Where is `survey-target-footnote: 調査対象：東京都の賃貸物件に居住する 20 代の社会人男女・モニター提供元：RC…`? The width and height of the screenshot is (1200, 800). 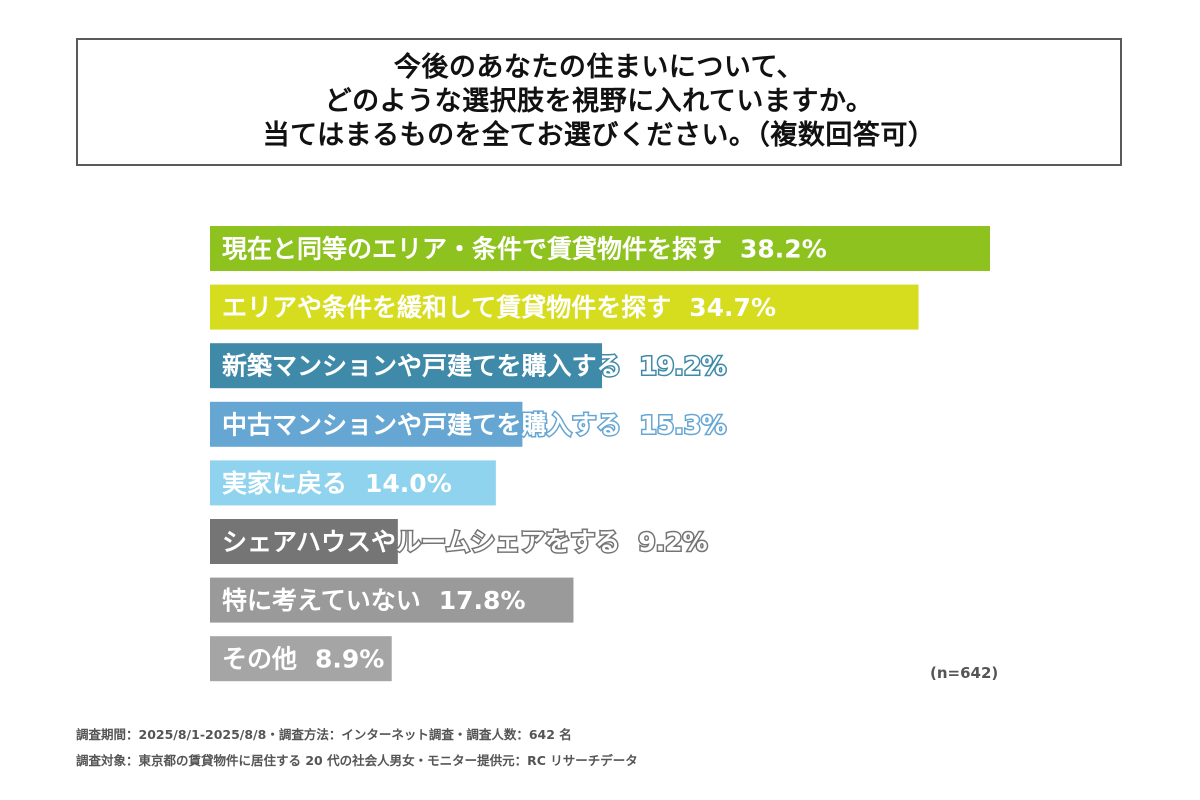 survey-target-footnote: 調査対象：東京都の賃貸物件に居住する 20 代の社会人男女・モニター提供元：RC… is located at coordinates (357, 760).